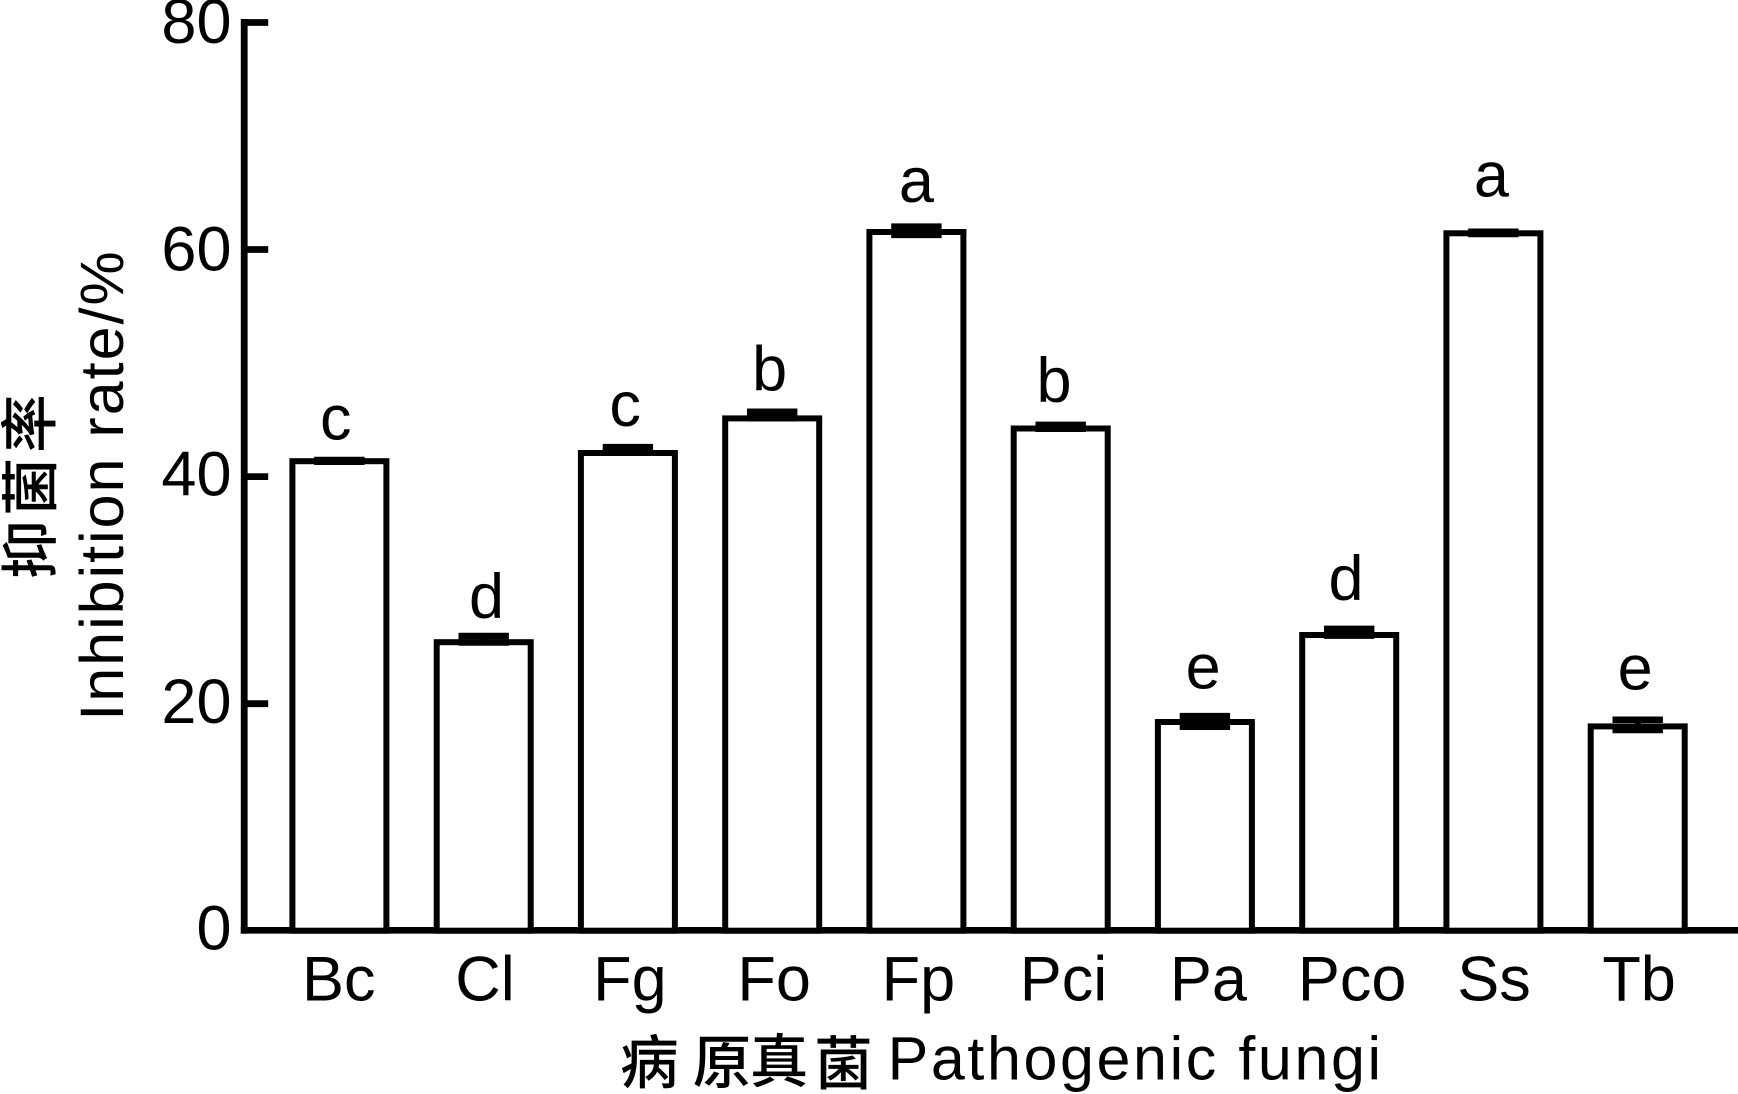  What do you see at coordinates (919, 980) in the screenshot?
I see `svg-text: Fp` at bounding box center [919, 980].